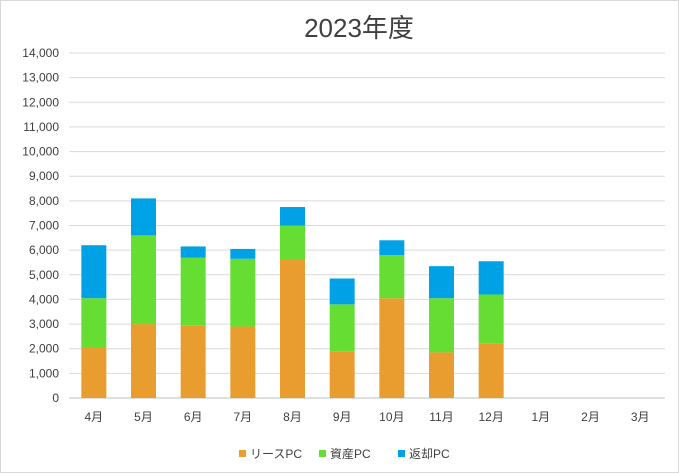 The height and width of the screenshot is (474, 679). Describe the element at coordinates (441, 417) in the screenshot. I see `x-tick-label: 11月` at that location.